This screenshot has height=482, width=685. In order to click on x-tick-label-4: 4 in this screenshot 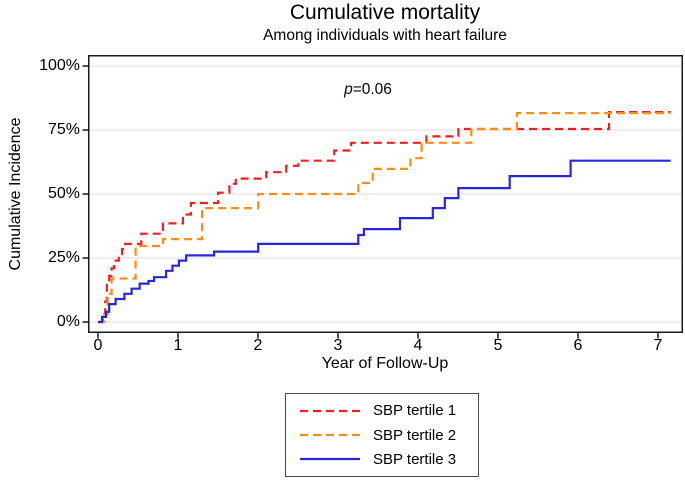, I will do `click(418, 345)`.